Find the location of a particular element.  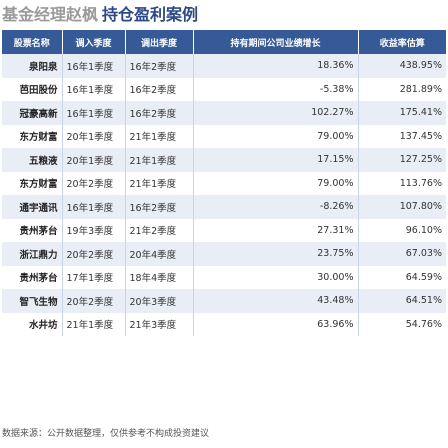

cell-in-quarter: 21年1季度 is located at coordinates (94, 324).